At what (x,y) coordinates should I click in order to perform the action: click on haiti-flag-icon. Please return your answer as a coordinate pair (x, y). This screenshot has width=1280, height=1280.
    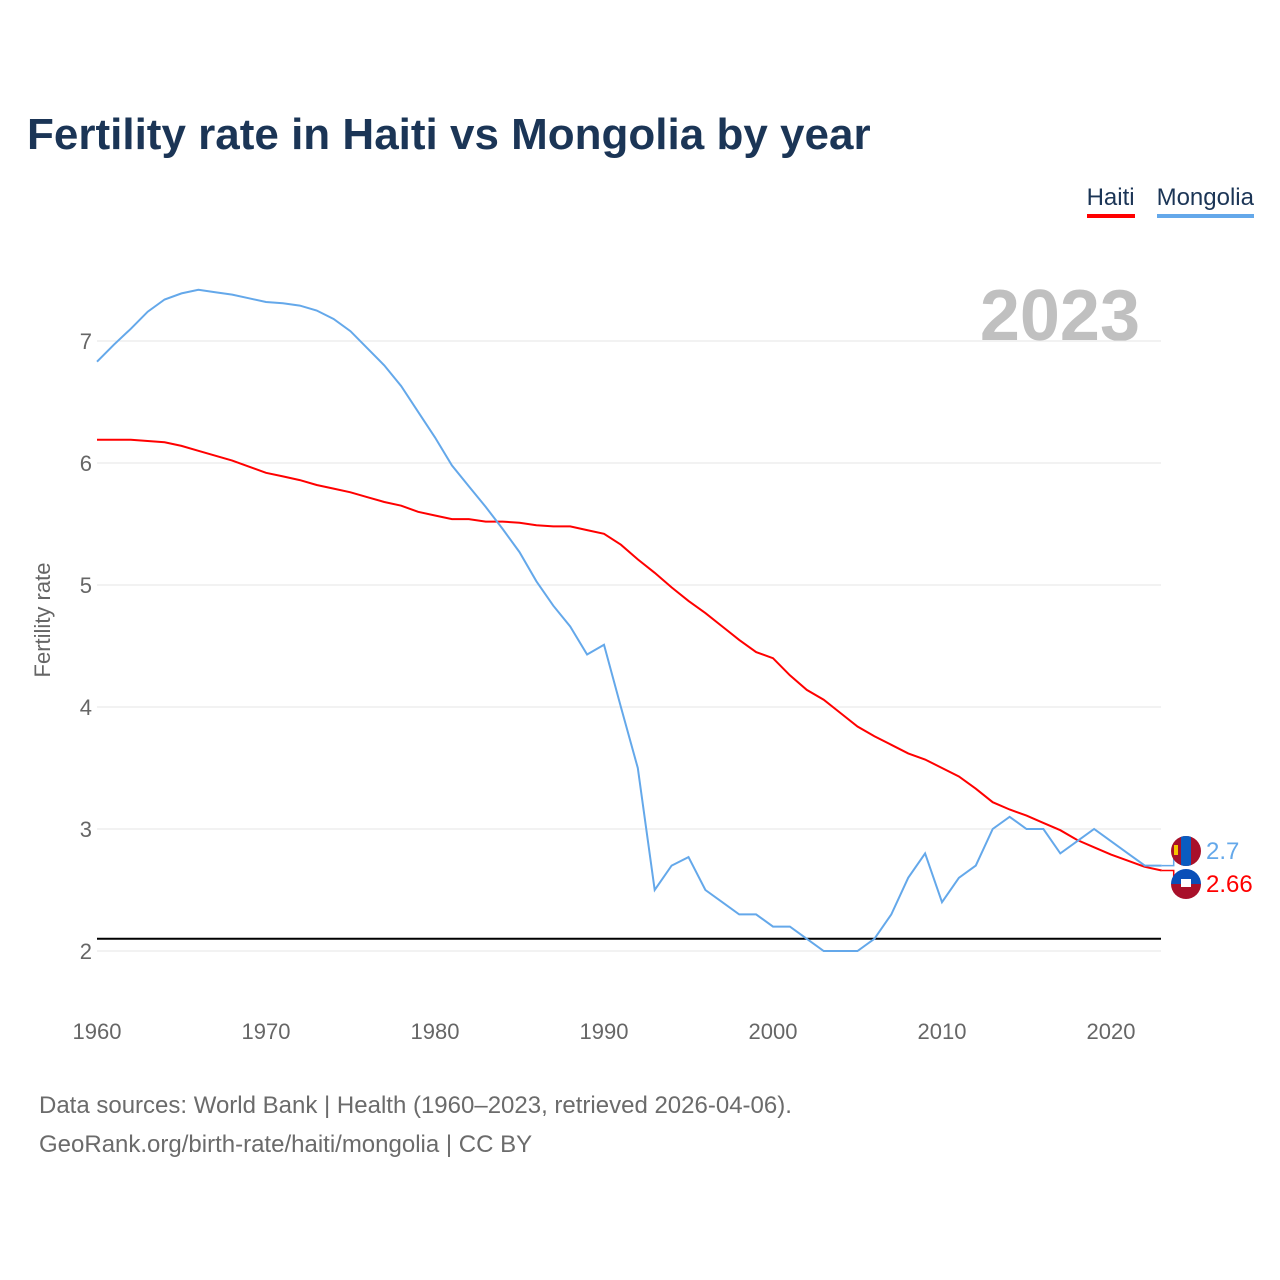
    Looking at the image, I should click on (1186, 884).